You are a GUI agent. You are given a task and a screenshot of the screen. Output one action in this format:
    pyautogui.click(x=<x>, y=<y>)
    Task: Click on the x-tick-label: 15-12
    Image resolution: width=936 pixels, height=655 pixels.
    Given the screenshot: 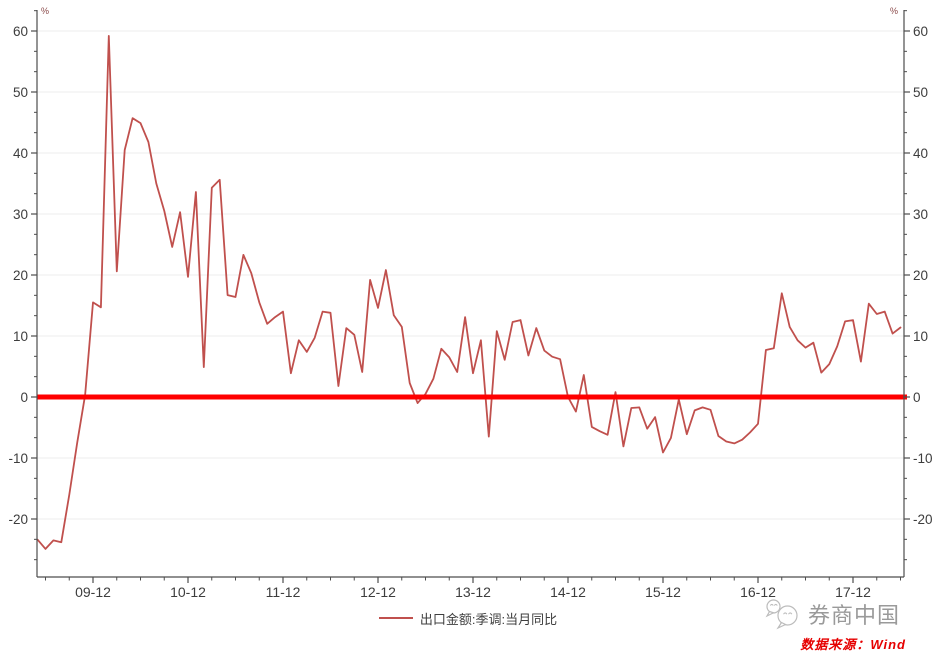 What is the action you would take?
    pyautogui.click(x=663, y=592)
    